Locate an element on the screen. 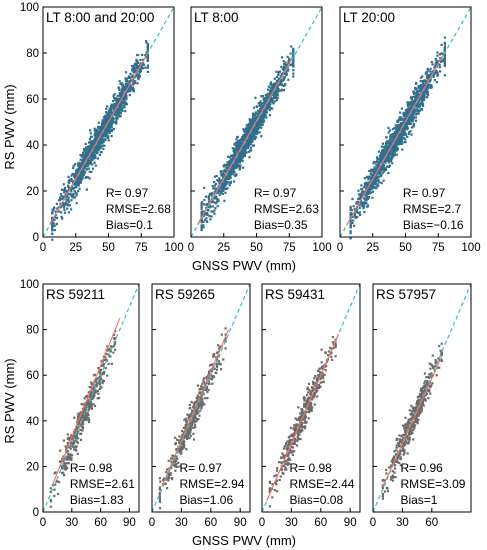  stat-bias: Bias=0.1 is located at coordinates (129, 225).